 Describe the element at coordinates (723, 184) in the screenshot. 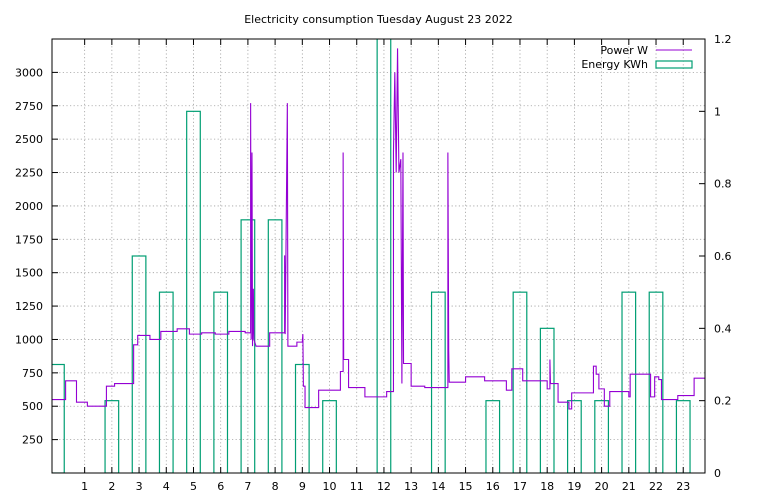

I see `y-right-tick-label: 0.8` at that location.